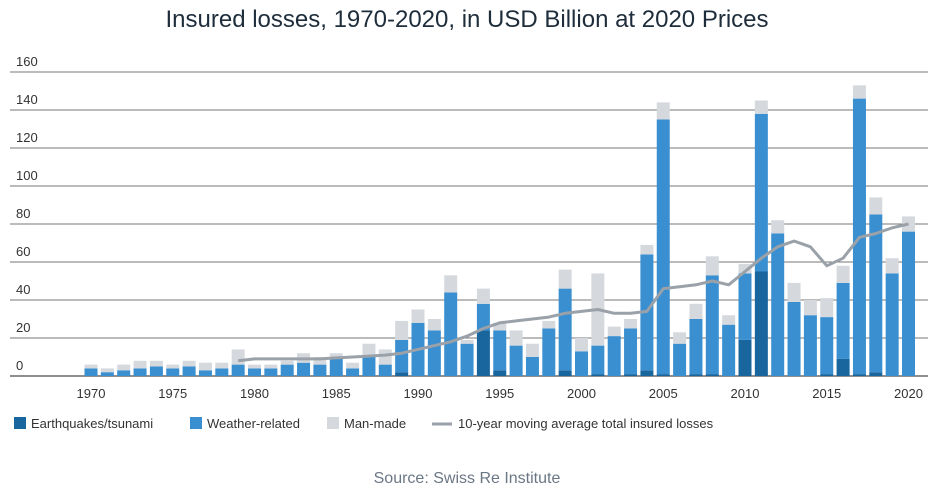 The width and height of the screenshot is (934, 498). I want to click on y-tick-label: 60, so click(23, 251).